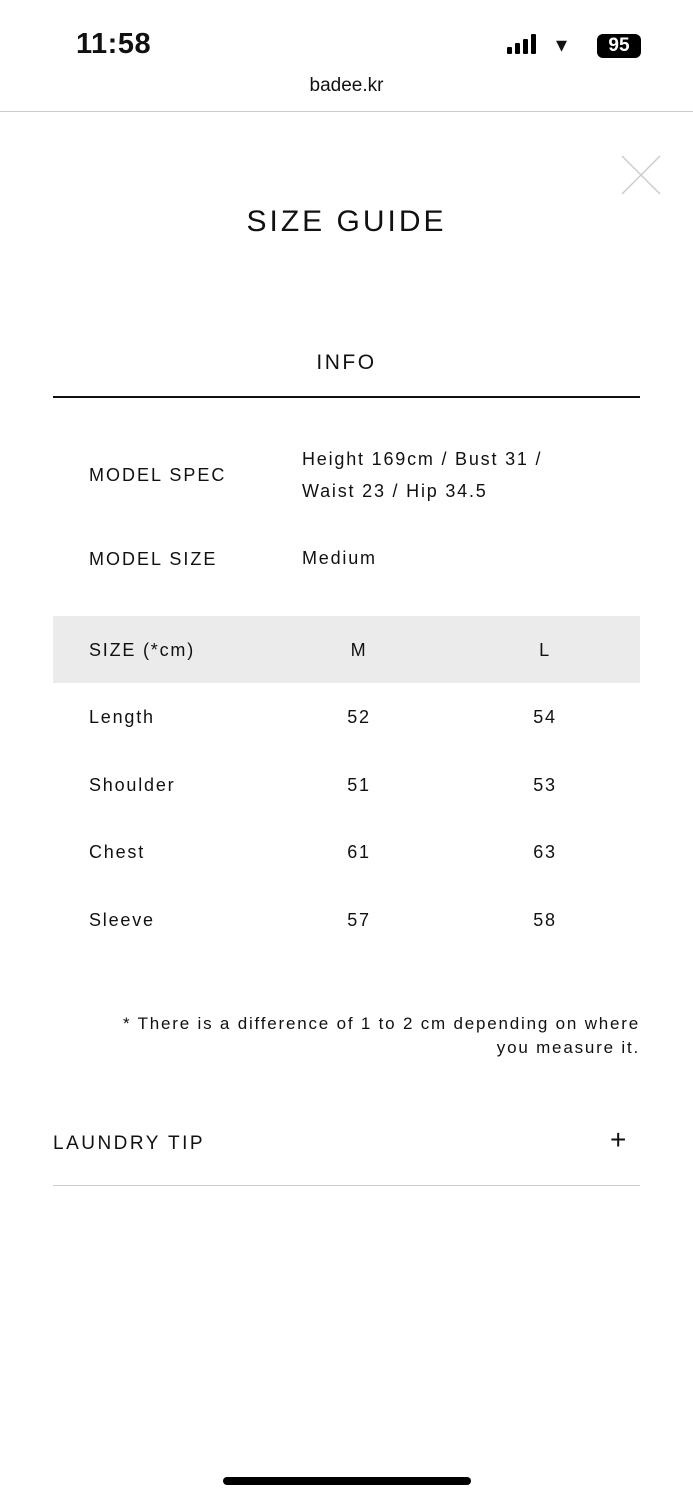 The width and height of the screenshot is (693, 1500). Describe the element at coordinates (114, 44) in the screenshot. I see `status-time: 11:58` at that location.